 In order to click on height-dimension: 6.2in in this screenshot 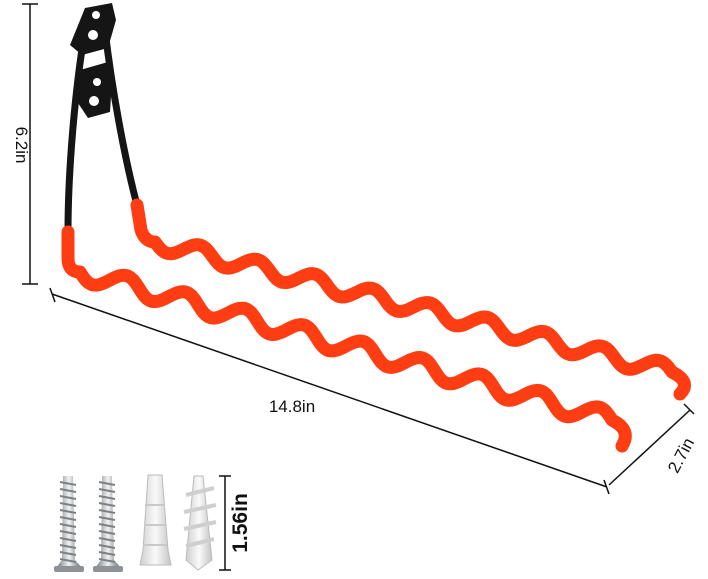, I will do `click(25, 144)`.